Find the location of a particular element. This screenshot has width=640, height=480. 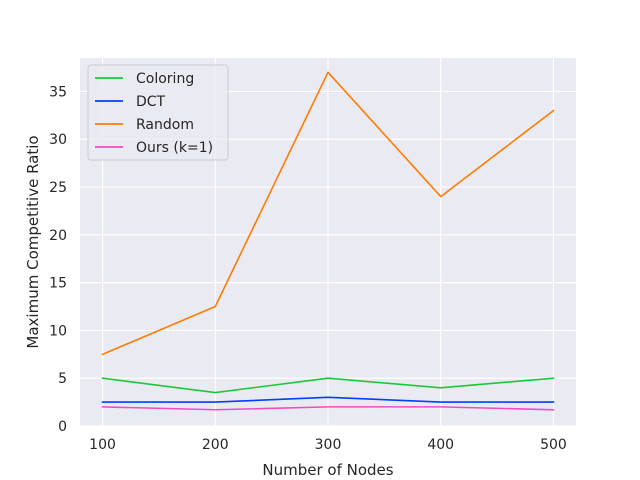

x-tick-label: 200 is located at coordinates (215, 445).